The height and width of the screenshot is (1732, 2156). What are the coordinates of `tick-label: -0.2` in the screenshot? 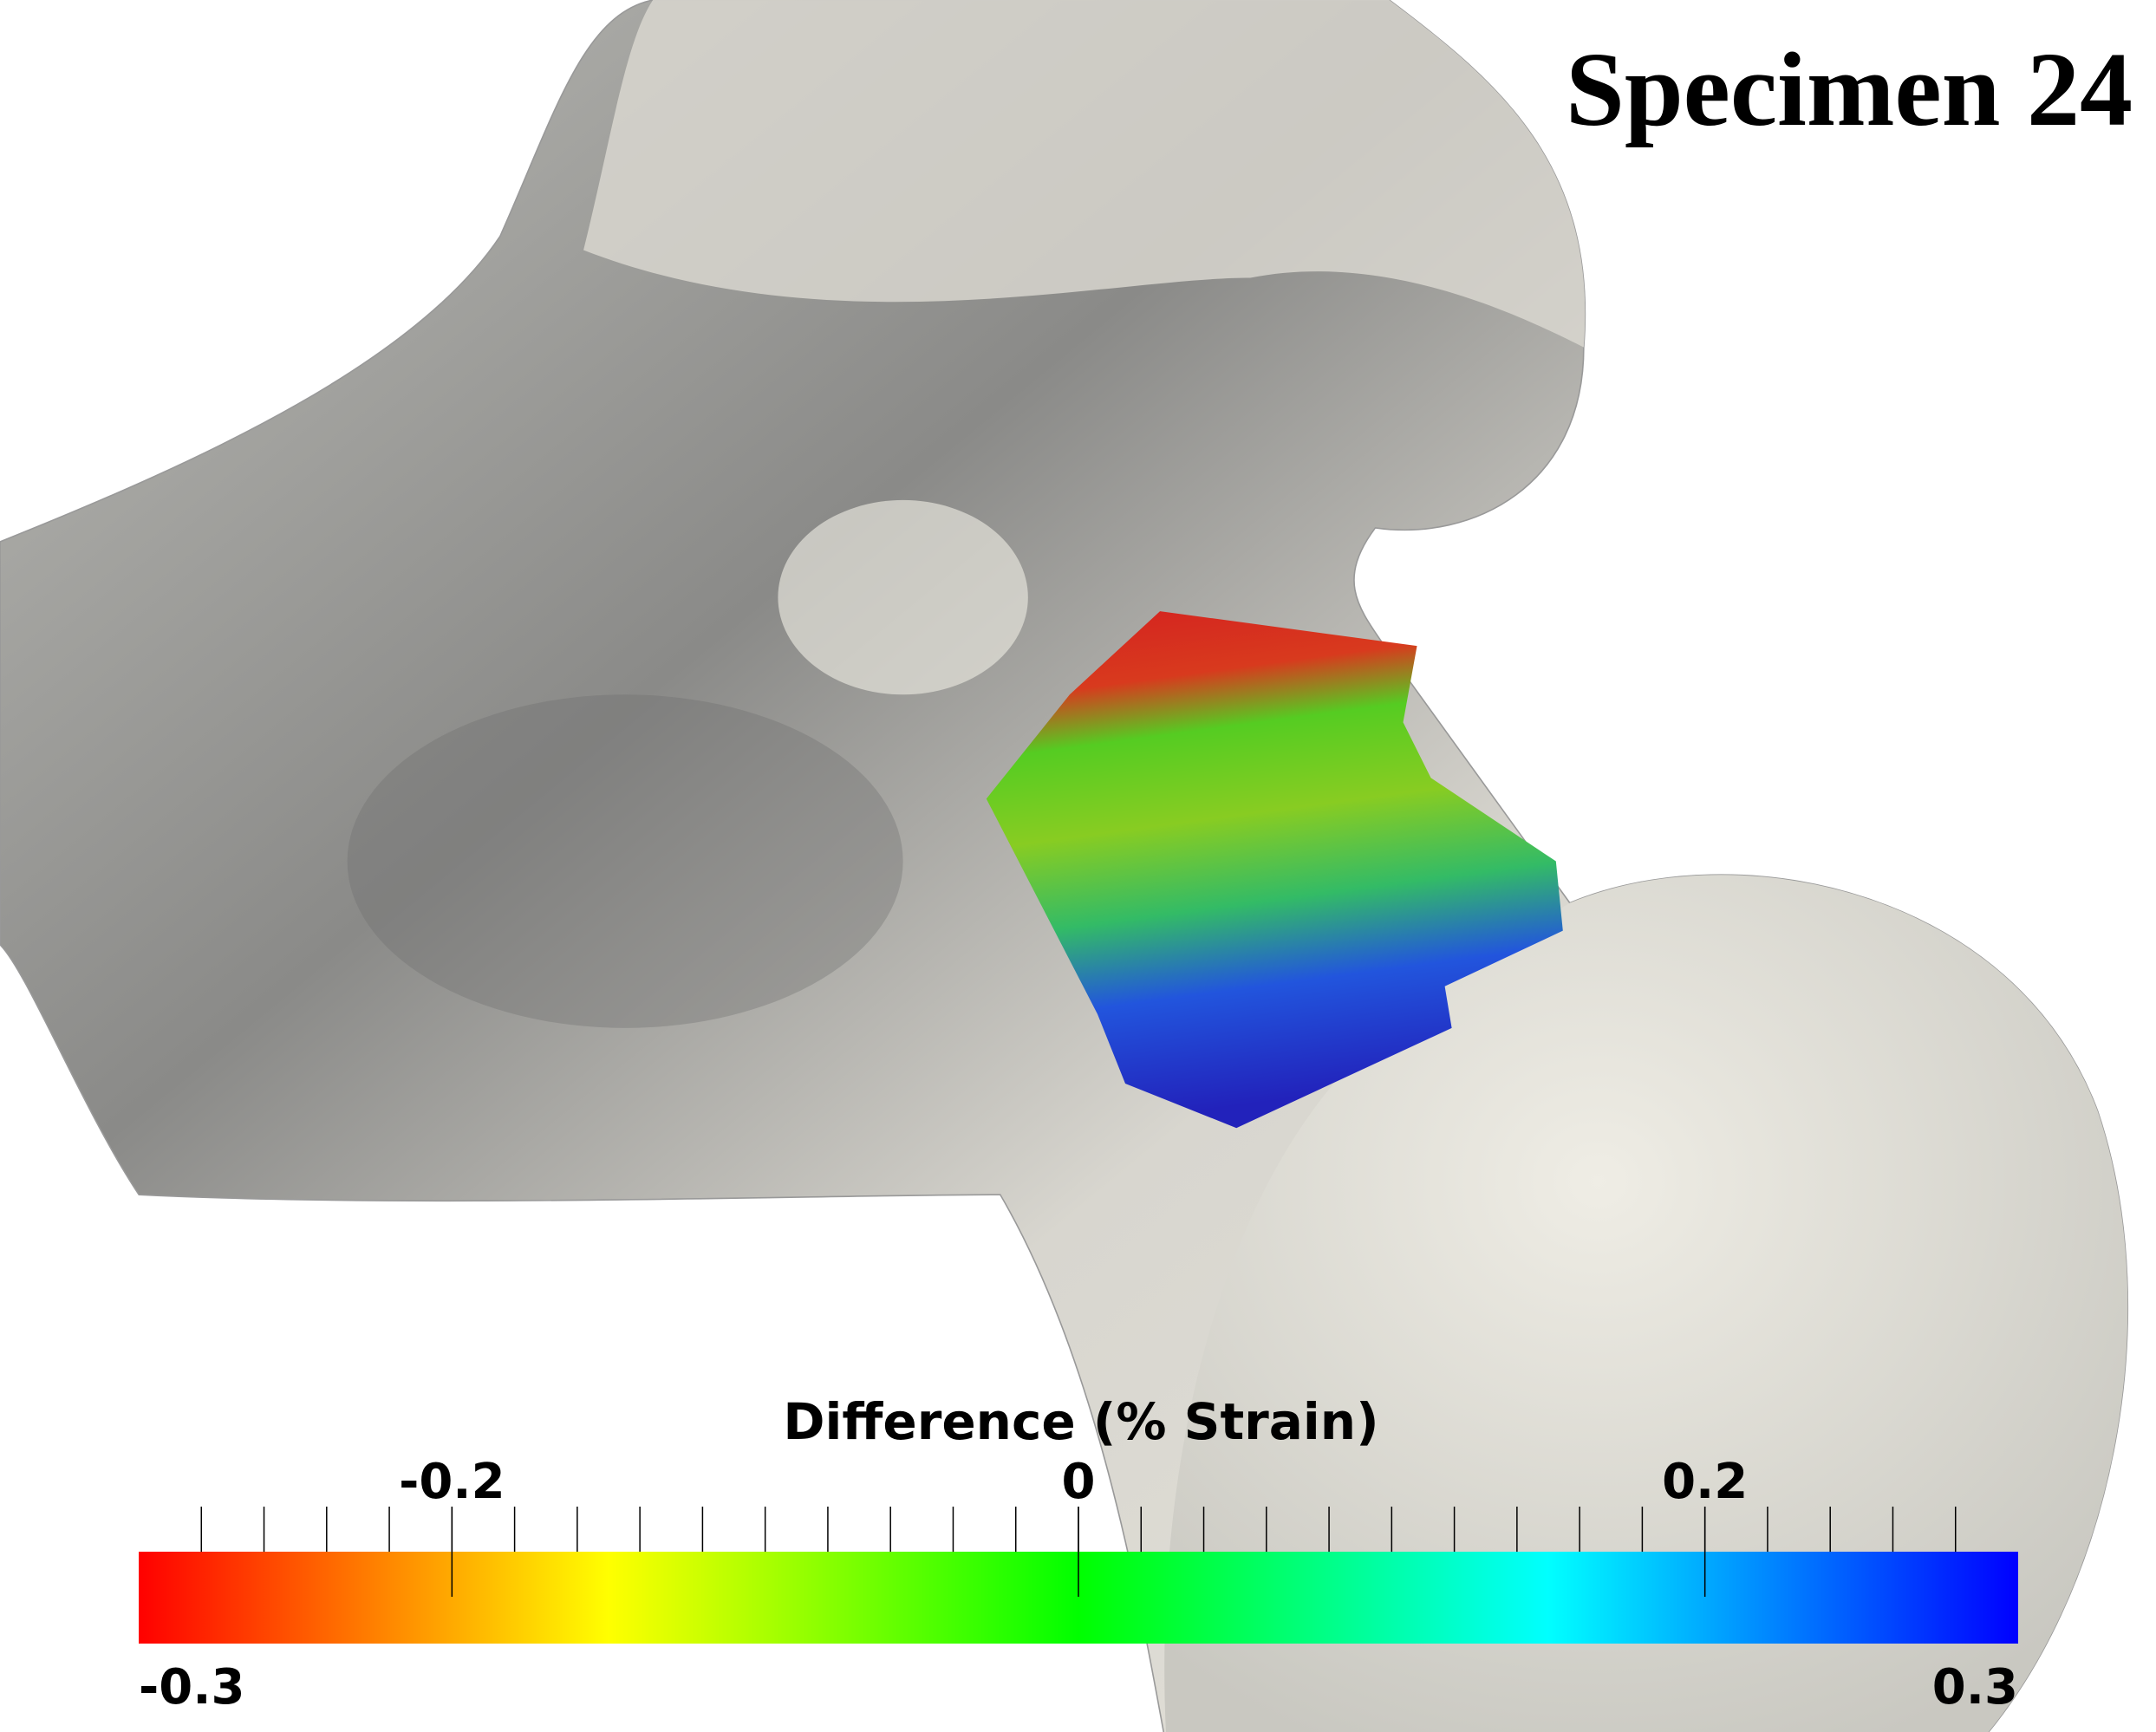 It's located at (452, 1482).